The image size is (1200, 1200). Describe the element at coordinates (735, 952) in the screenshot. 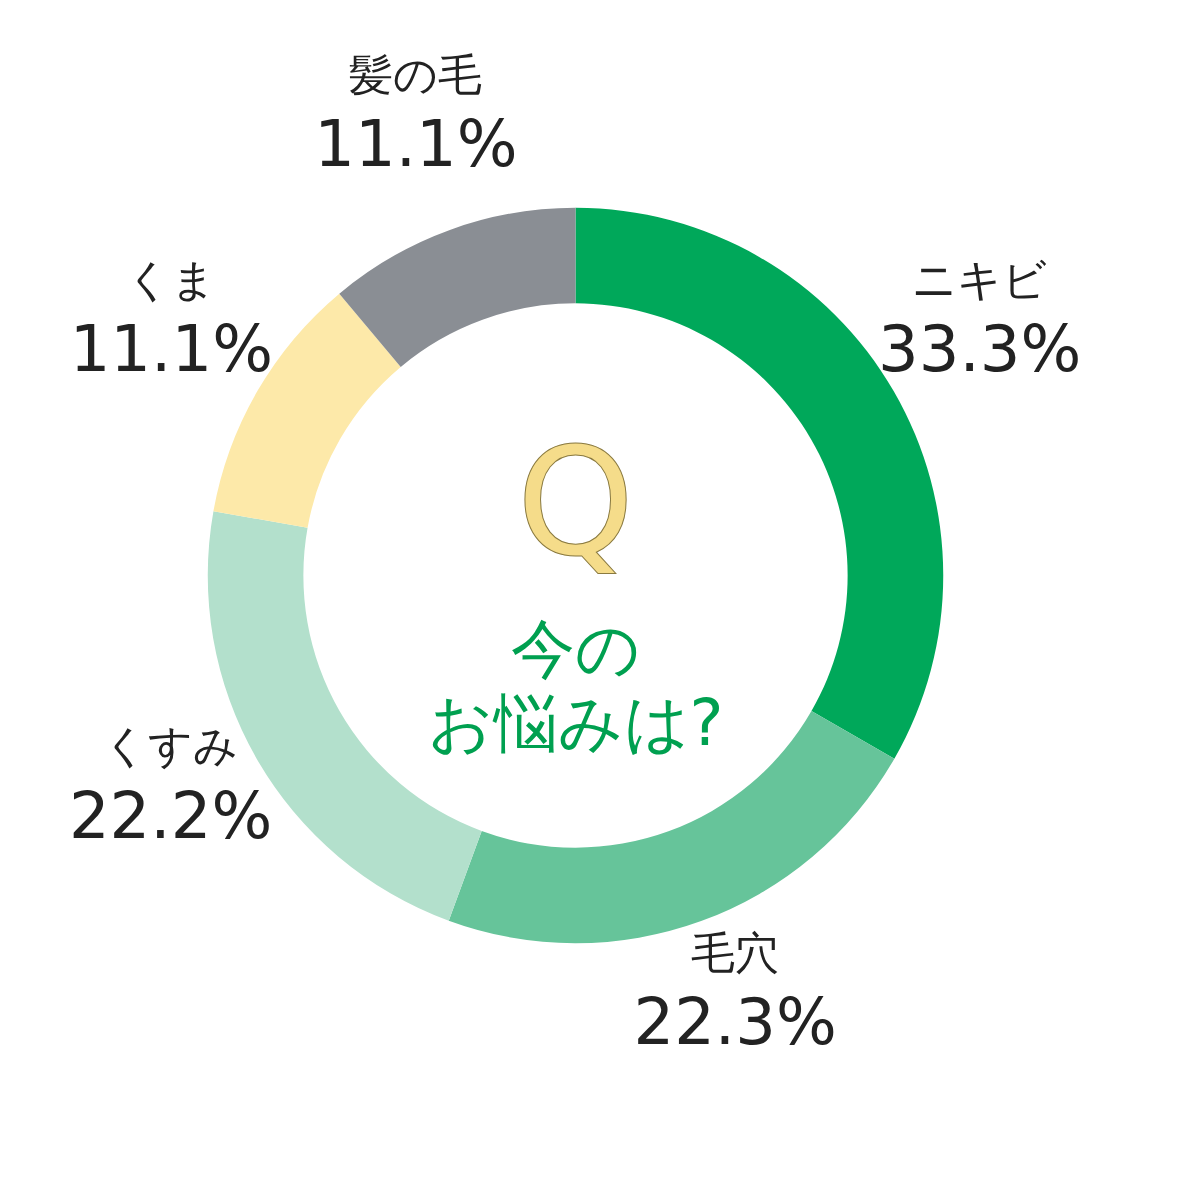

I see `slice-label: 毛穴` at that location.